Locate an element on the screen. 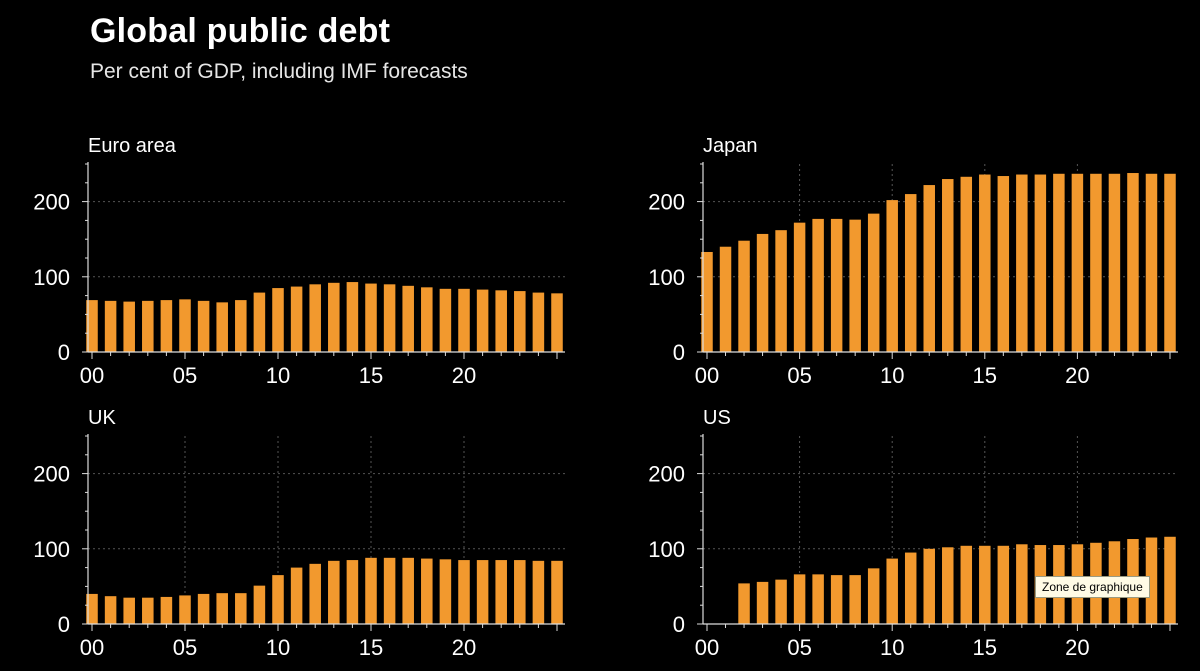 The width and height of the screenshot is (1200, 671). panel-title: Japan is located at coordinates (730, 146).